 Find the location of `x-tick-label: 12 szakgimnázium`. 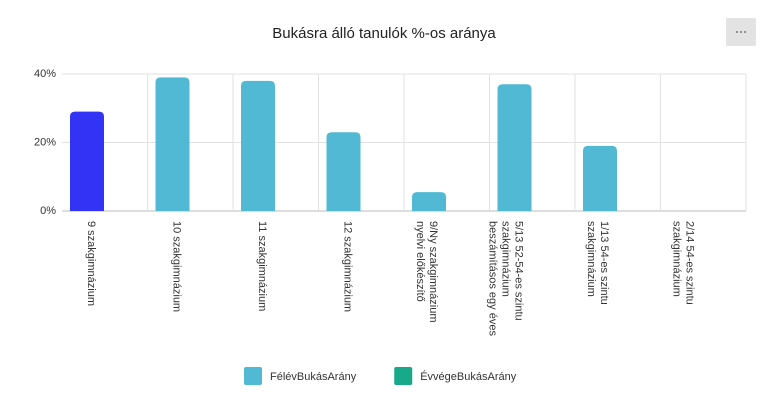

x-tick-label: 12 szakgimnázium is located at coordinates (348, 266).